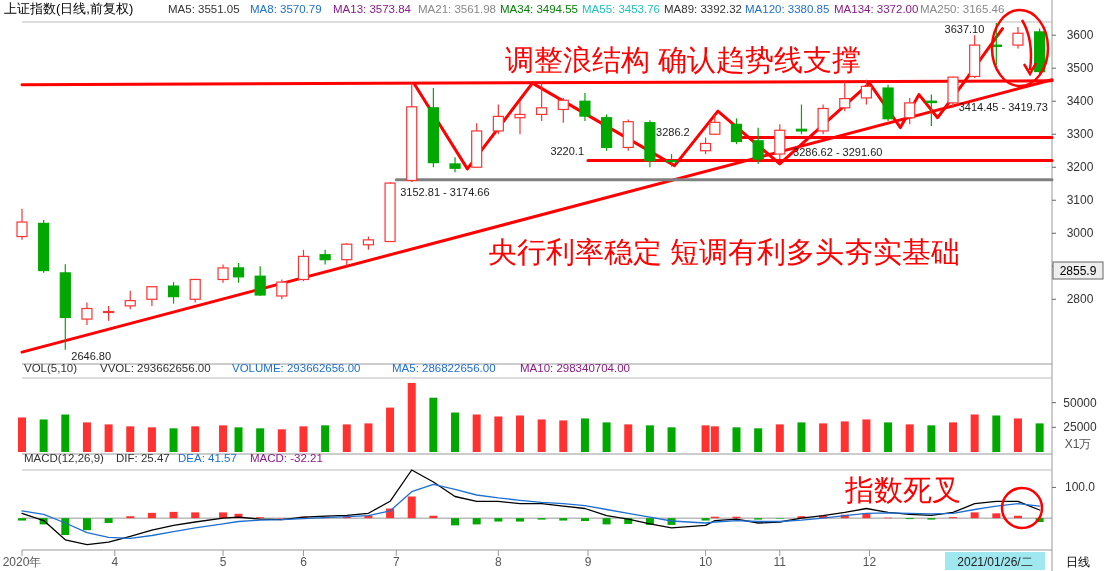  I want to click on text: DIF: 25.47, so click(143, 458).